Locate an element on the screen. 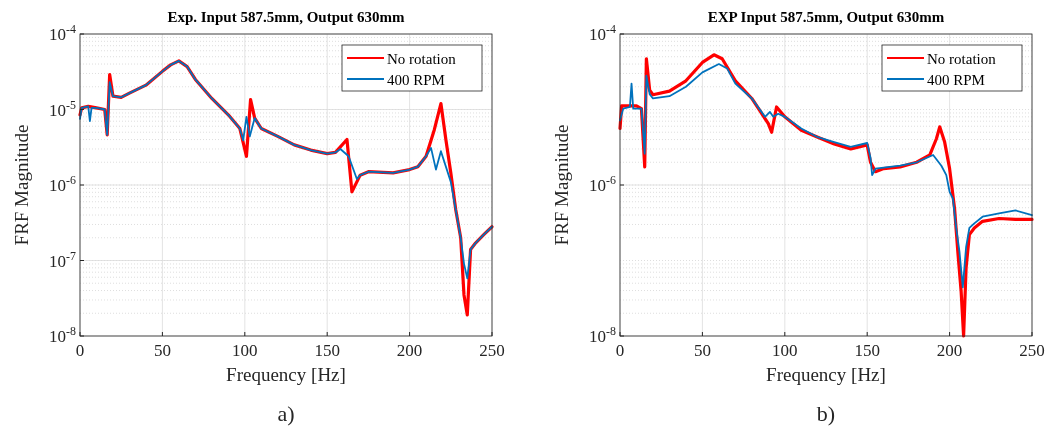  y-tick-label: 10$^{-5}$ is located at coordinates (63, 108).